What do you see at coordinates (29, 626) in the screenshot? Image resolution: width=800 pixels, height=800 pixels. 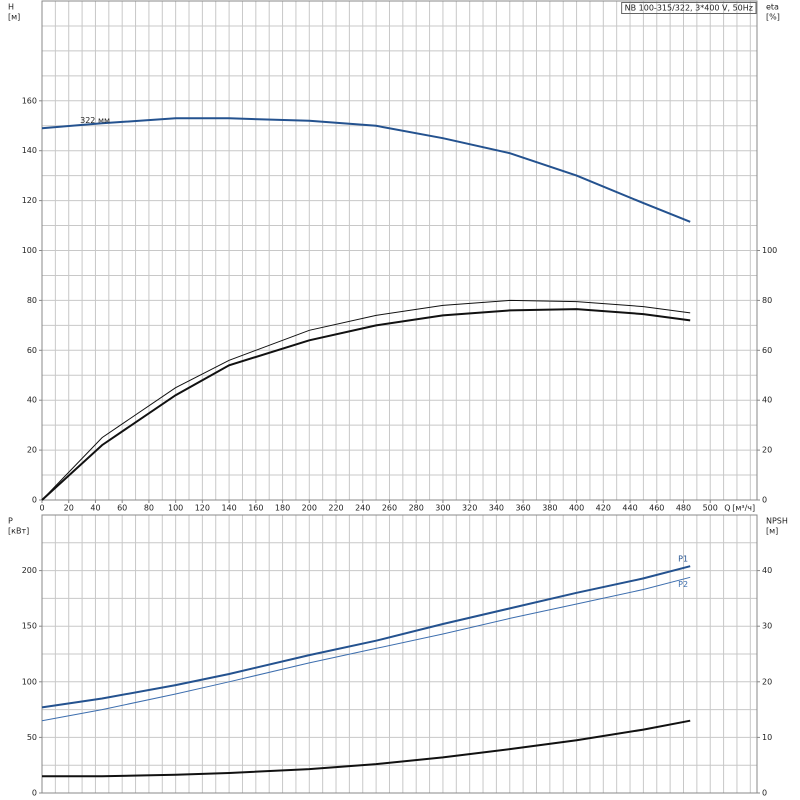 I see `y-tick-label: 150` at bounding box center [29, 626].